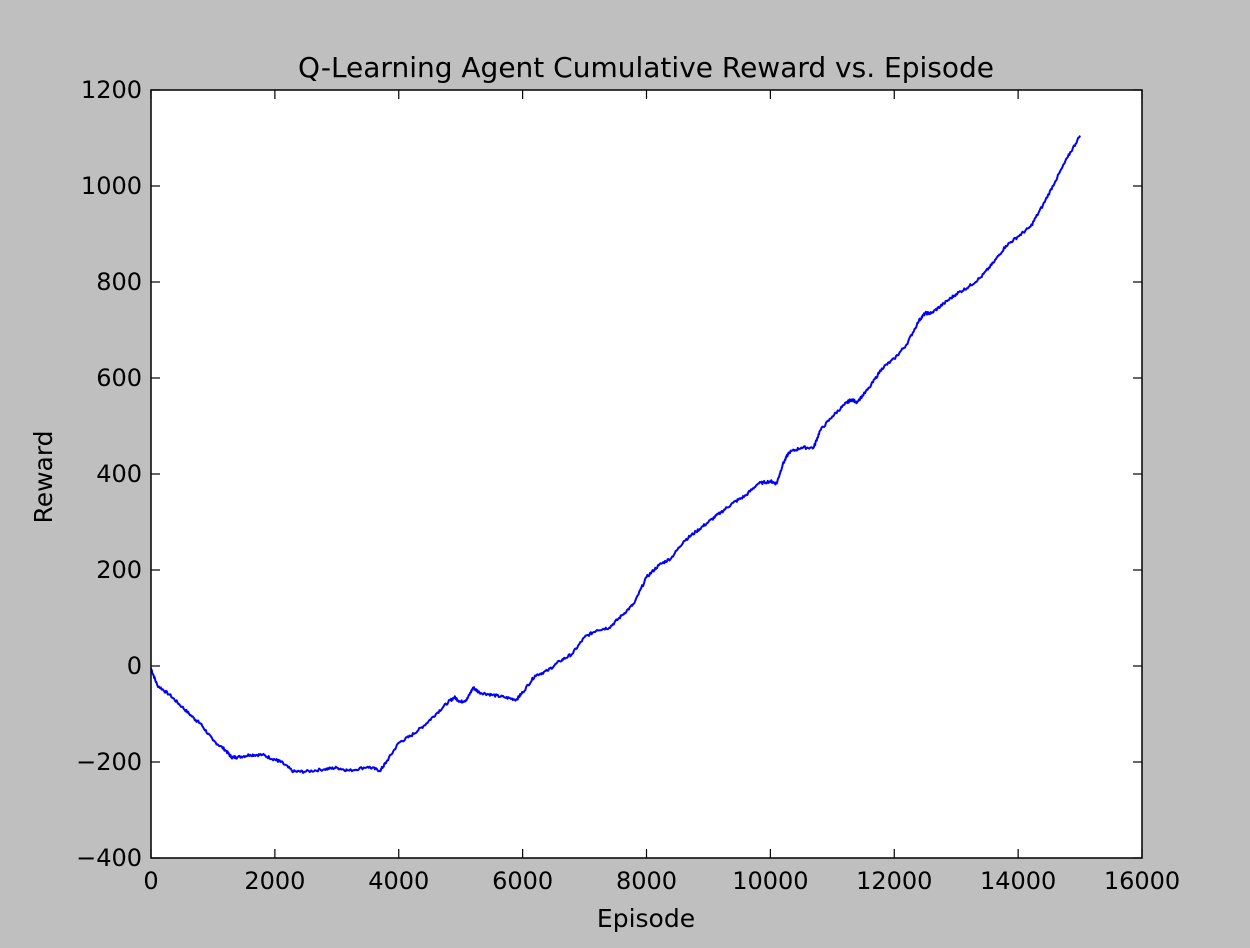 The width and height of the screenshot is (1250, 948). I want to click on y-tick-label-6: 800, so click(119, 282).